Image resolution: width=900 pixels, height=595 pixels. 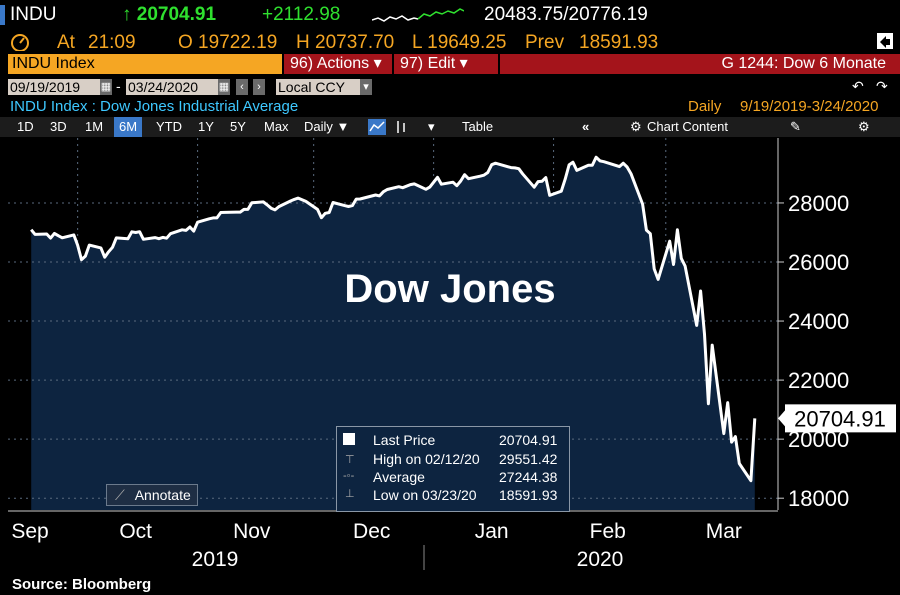 What do you see at coordinates (106, 87) in the screenshot?
I see `start-calendar-icon: ▦` at bounding box center [106, 87].